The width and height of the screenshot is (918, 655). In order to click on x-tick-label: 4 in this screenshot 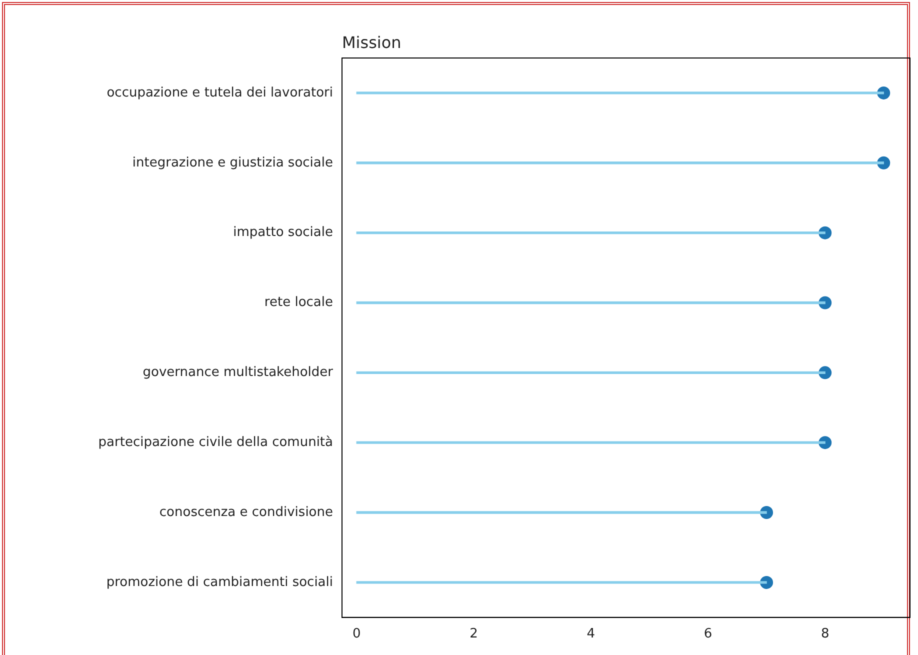, I will do `click(591, 634)`.